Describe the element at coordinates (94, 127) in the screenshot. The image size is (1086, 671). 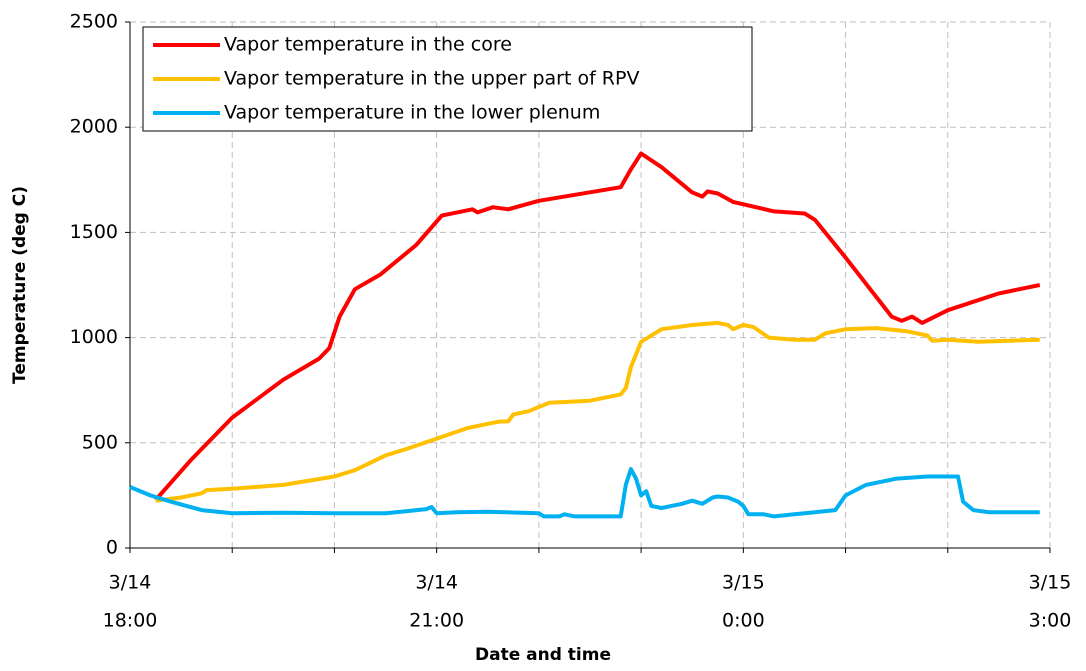
I see `y-tick-label: 2000` at that location.